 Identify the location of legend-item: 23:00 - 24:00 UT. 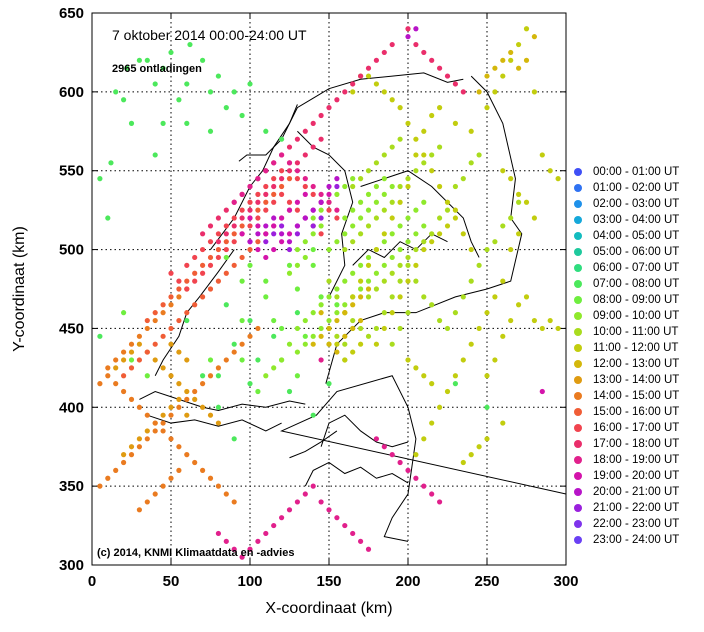
(638, 540).